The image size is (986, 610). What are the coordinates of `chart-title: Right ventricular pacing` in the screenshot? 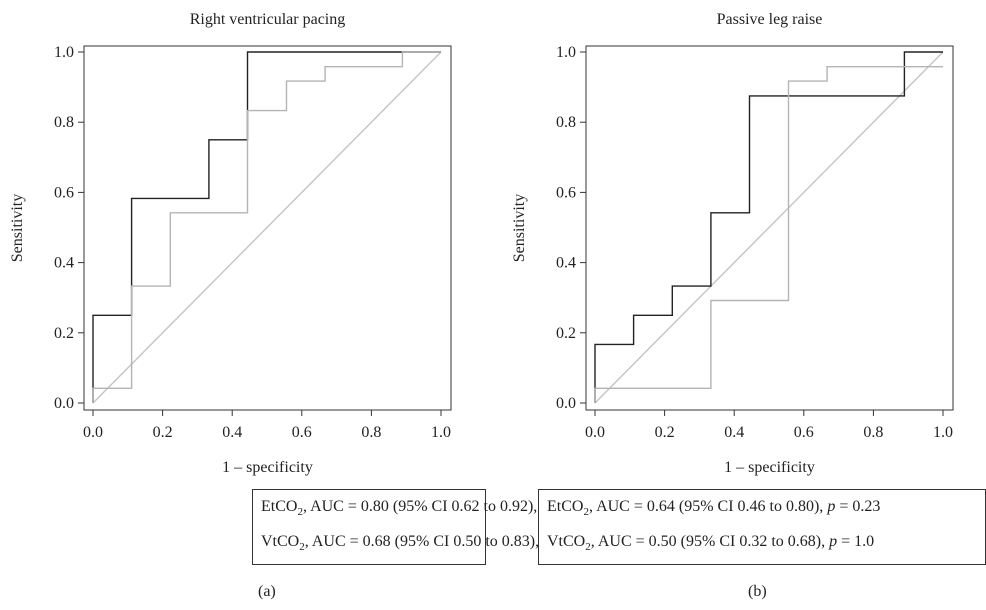 It's located at (268, 19).